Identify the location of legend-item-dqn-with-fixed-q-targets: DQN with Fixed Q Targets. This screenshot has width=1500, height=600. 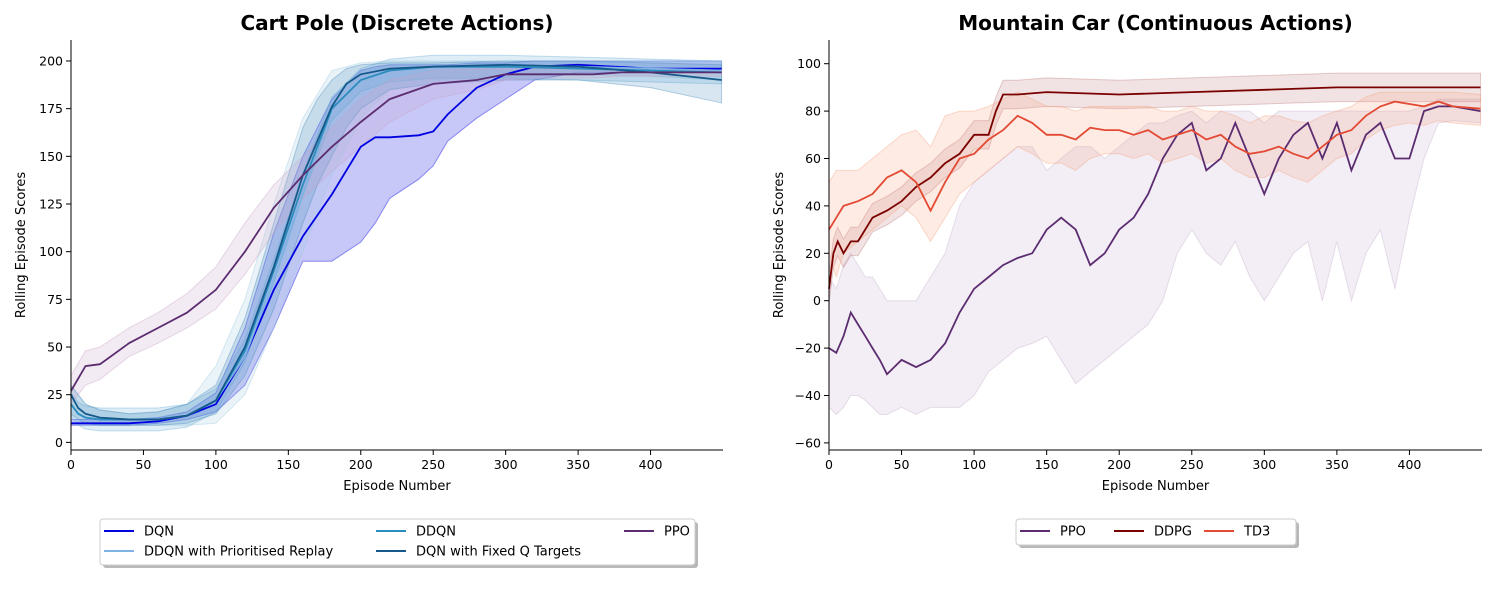
(478, 552).